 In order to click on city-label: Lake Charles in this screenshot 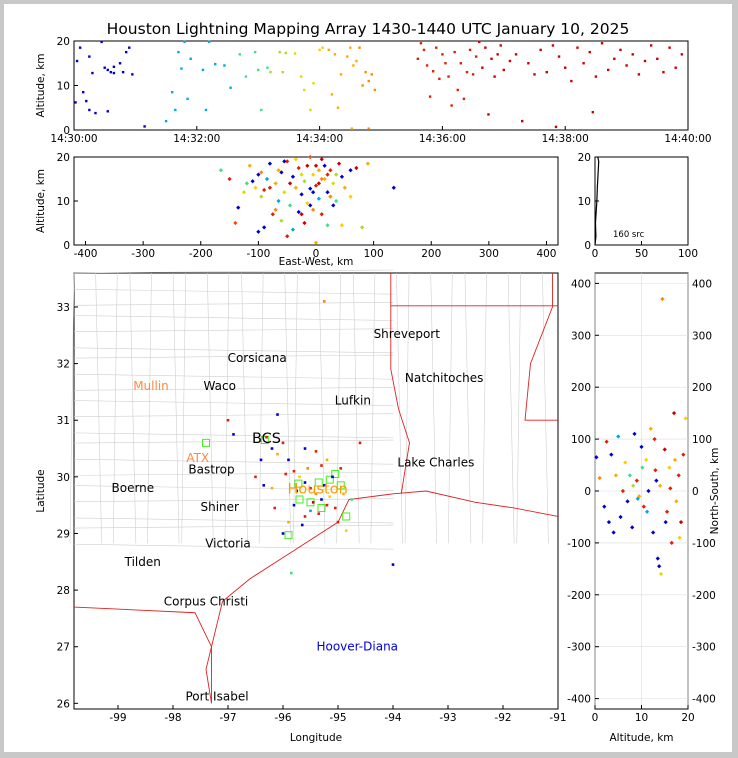, I will do `click(435, 463)`.